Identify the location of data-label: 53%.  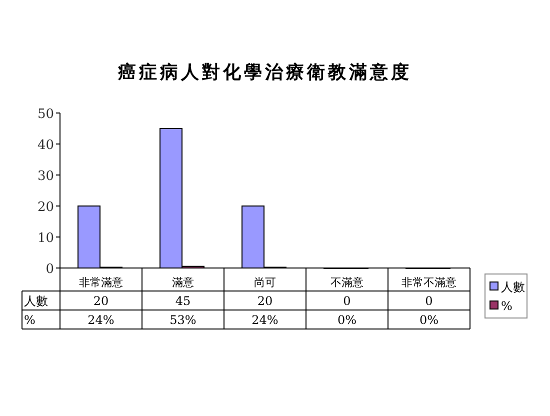
(183, 320).